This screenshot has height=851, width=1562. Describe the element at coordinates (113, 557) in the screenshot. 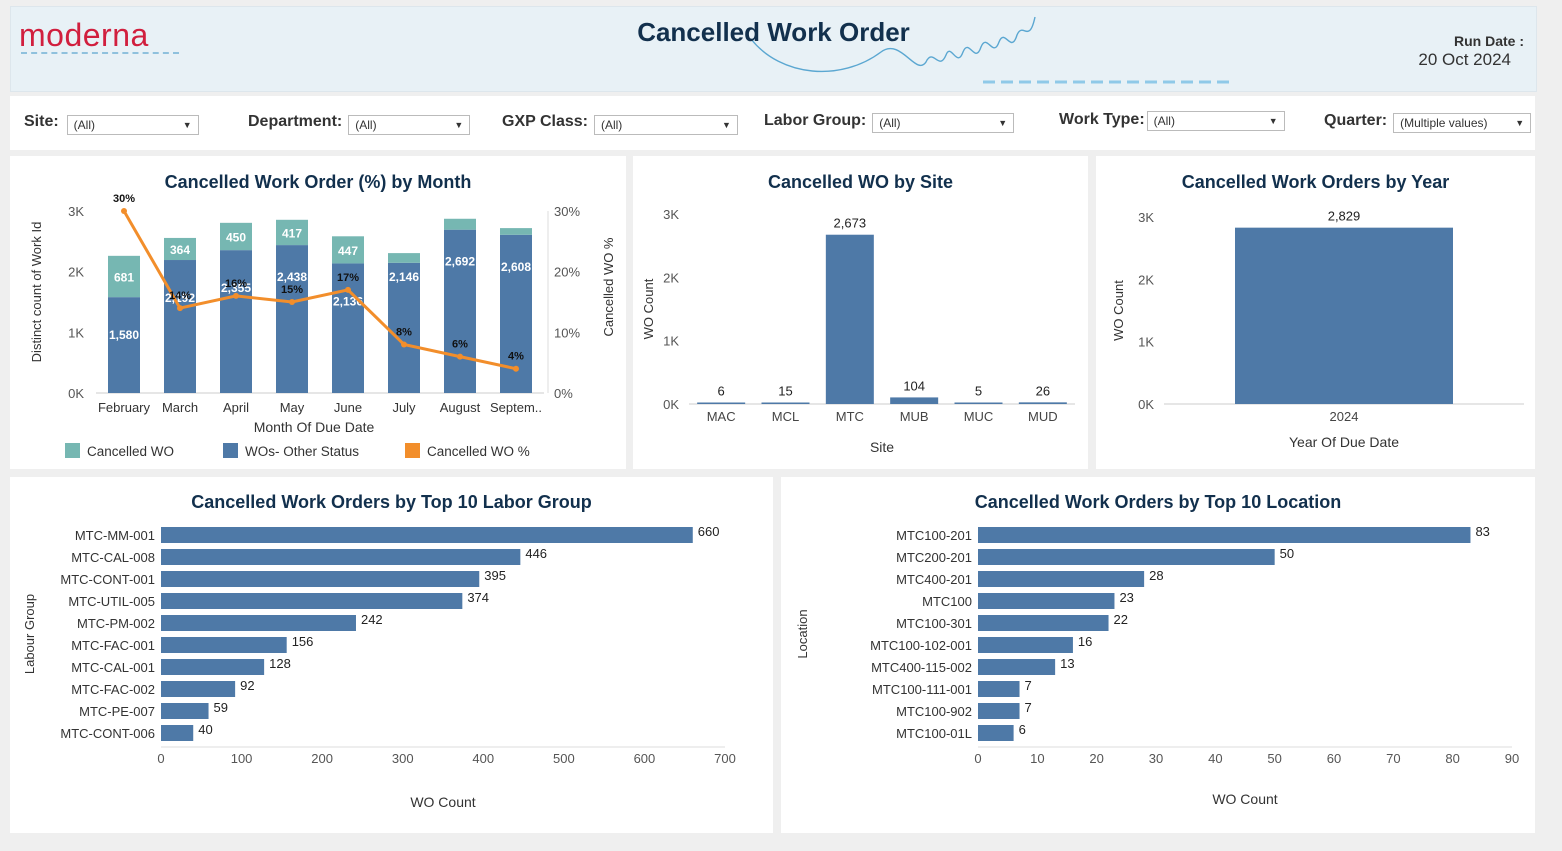

I see `y-tick-label: MTC-CAL-008` at that location.